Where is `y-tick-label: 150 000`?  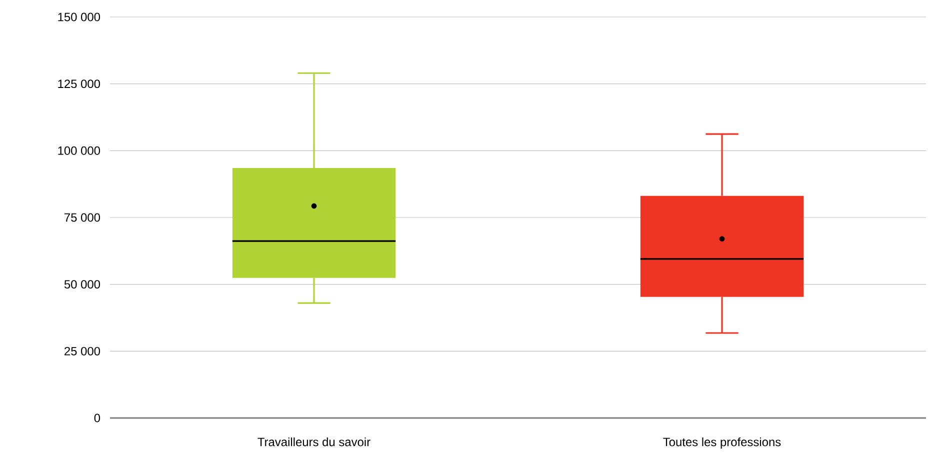
y-tick-label: 150 000 is located at coordinates (79, 17).